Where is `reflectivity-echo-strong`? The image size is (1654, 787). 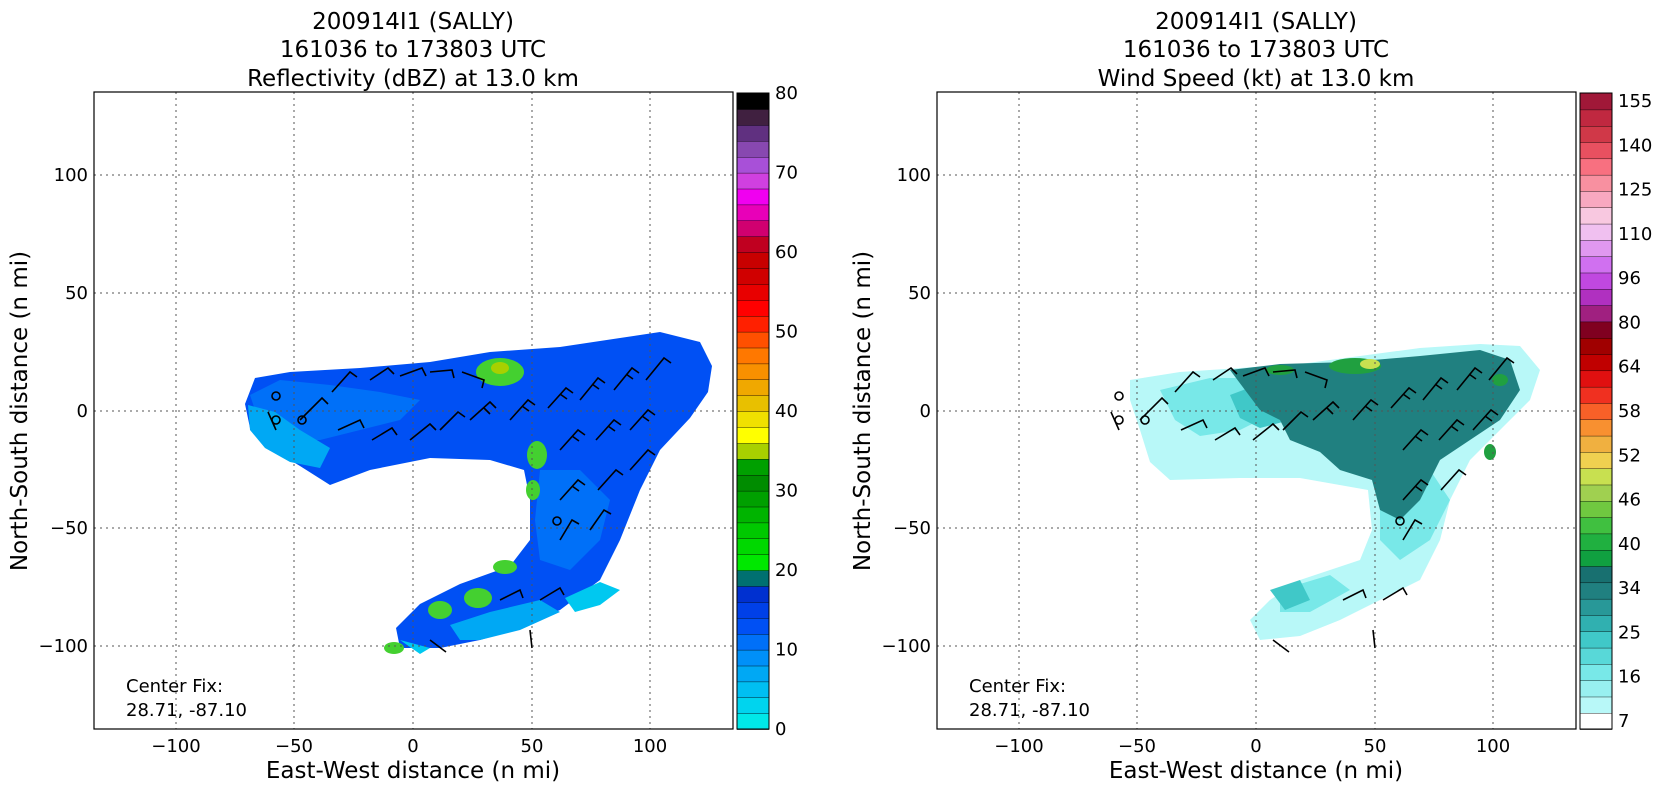
reflectivity-echo-strong is located at coordinates (465, 506).